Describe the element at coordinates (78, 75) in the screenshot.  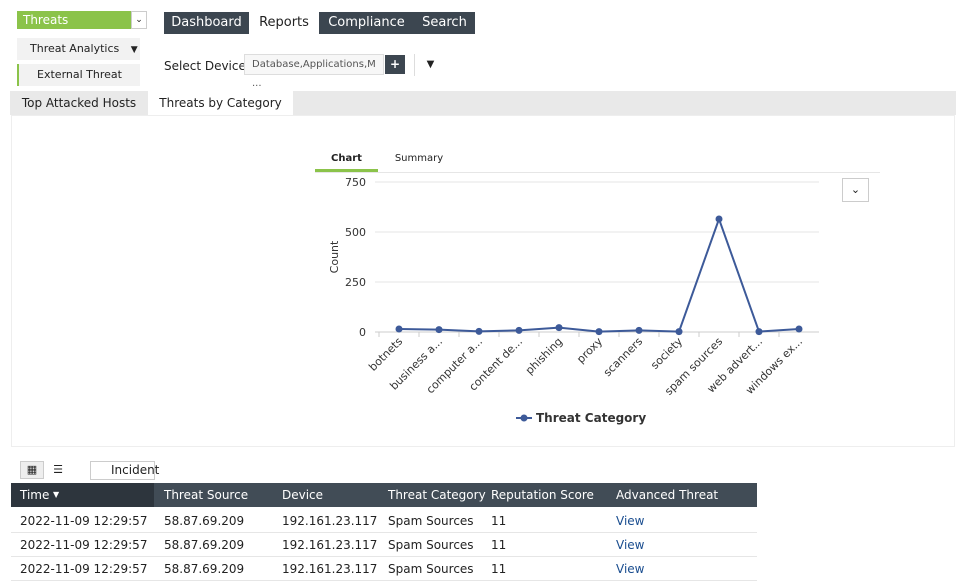
I see `submenu-item: External Threat` at that location.